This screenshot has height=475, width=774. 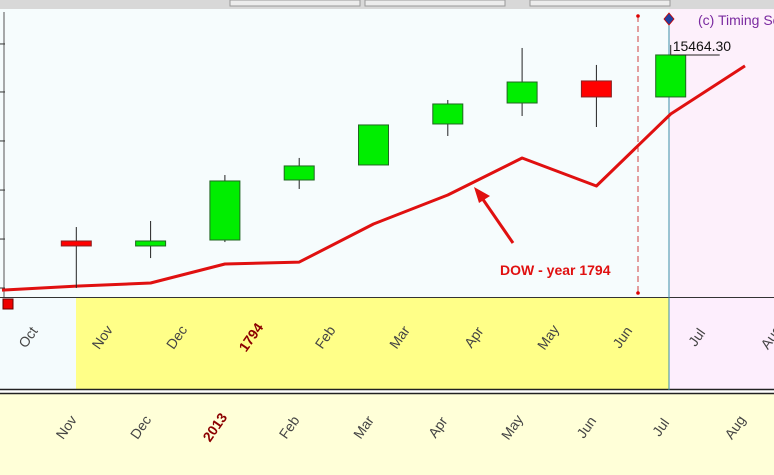 What do you see at coordinates (555, 270) in the screenshot?
I see `annotation: DOW - year 1794` at bounding box center [555, 270].